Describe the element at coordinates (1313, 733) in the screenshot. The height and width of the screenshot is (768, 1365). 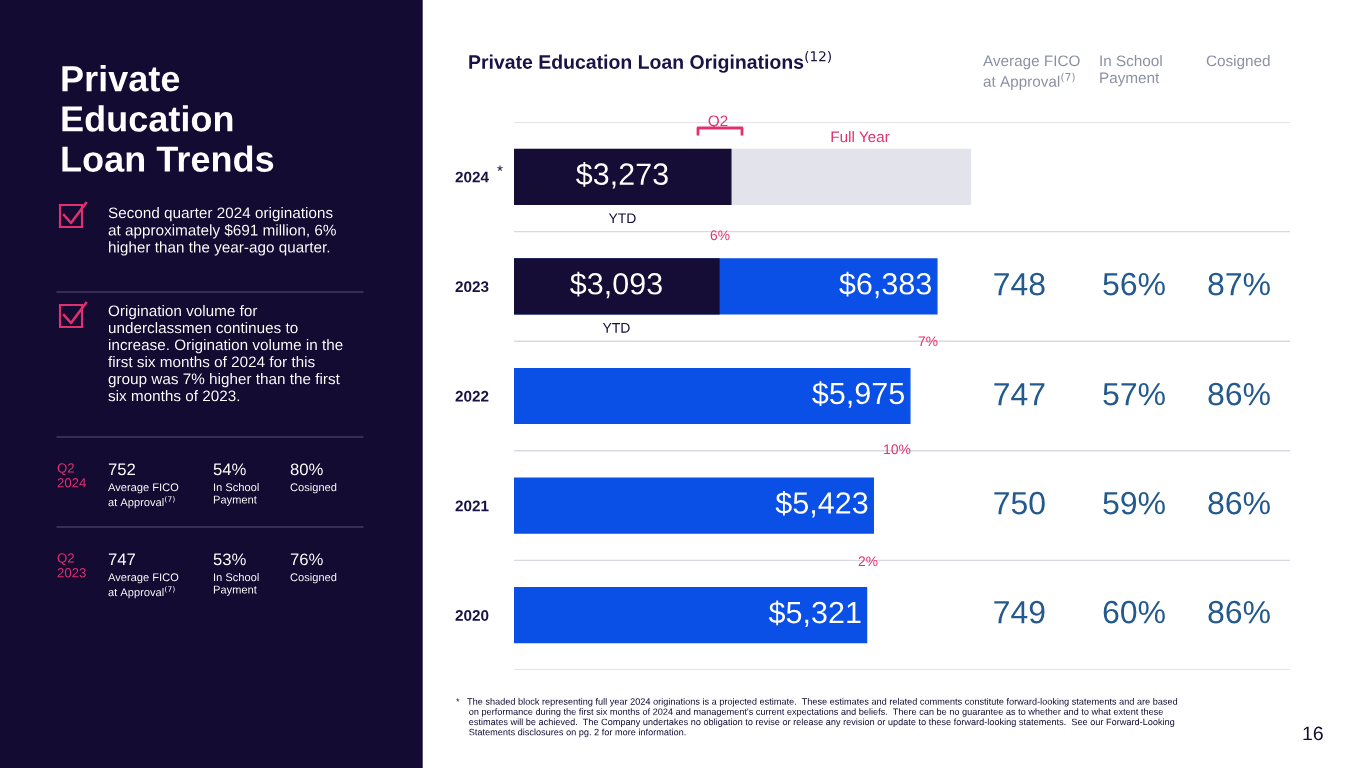
I see `text: 16` at that location.